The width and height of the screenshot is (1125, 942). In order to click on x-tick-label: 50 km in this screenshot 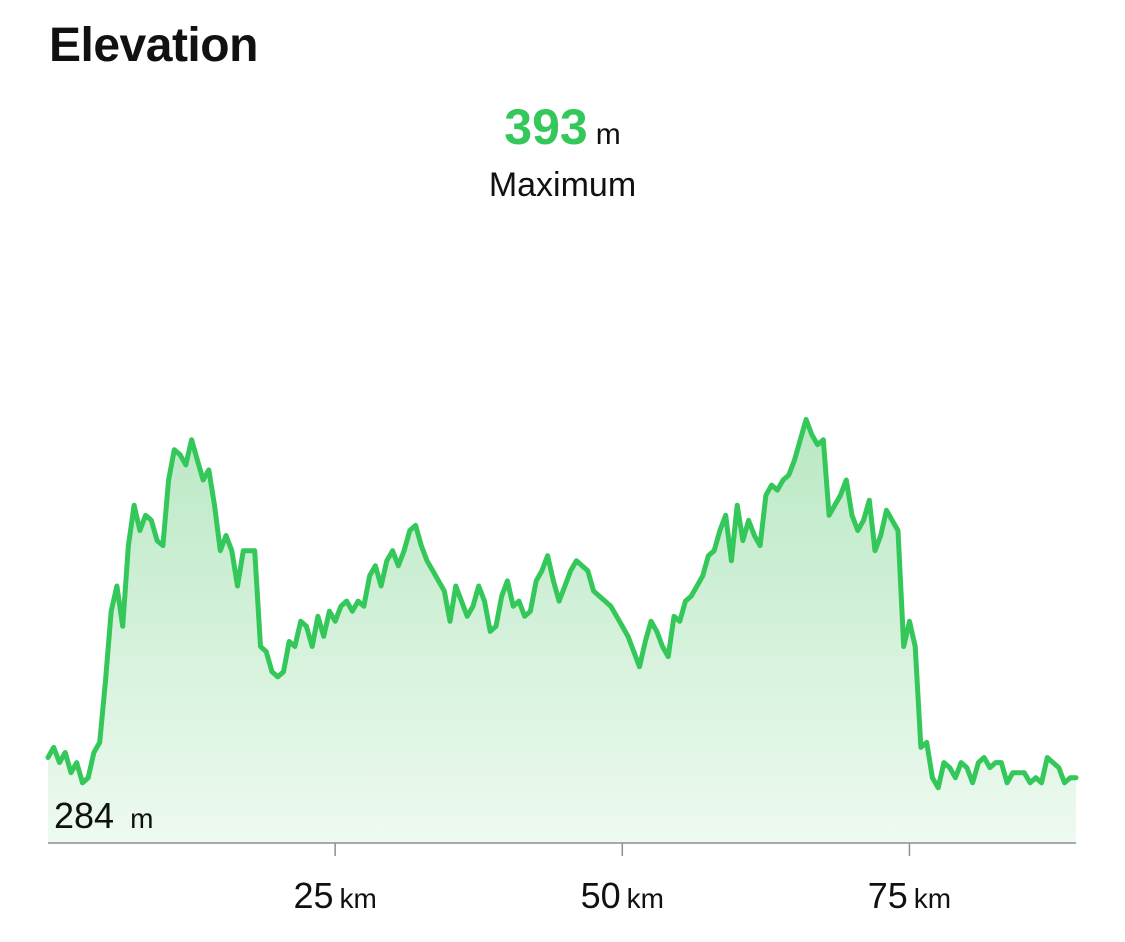, I will do `click(622, 895)`.